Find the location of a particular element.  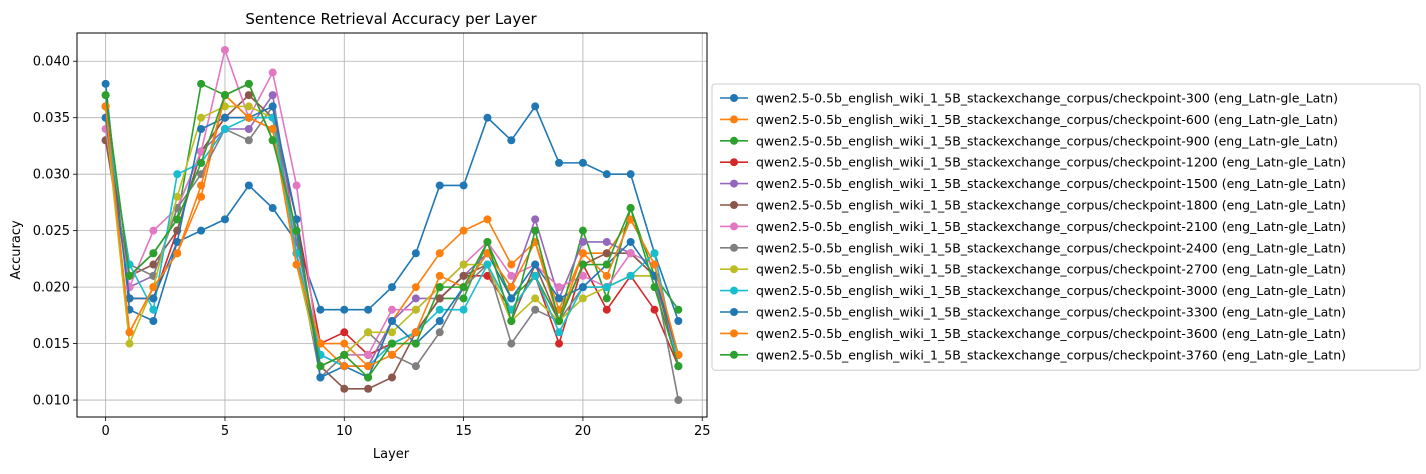

x-tick-label: 5 is located at coordinates (225, 431).